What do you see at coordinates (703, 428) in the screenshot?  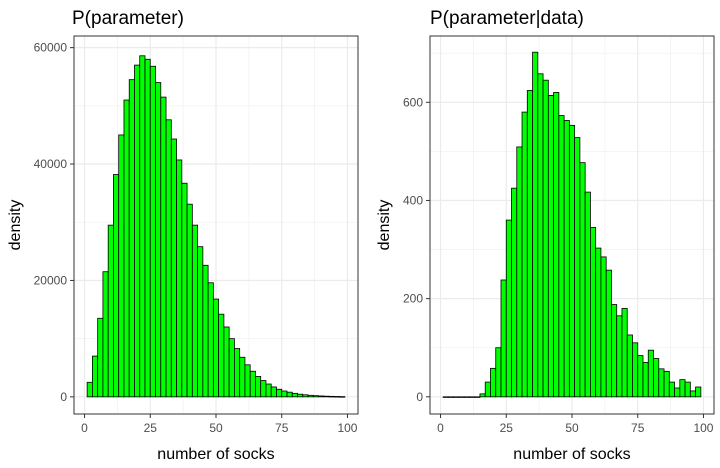 I see `chart-right-x-tick-label: 100` at bounding box center [703, 428].